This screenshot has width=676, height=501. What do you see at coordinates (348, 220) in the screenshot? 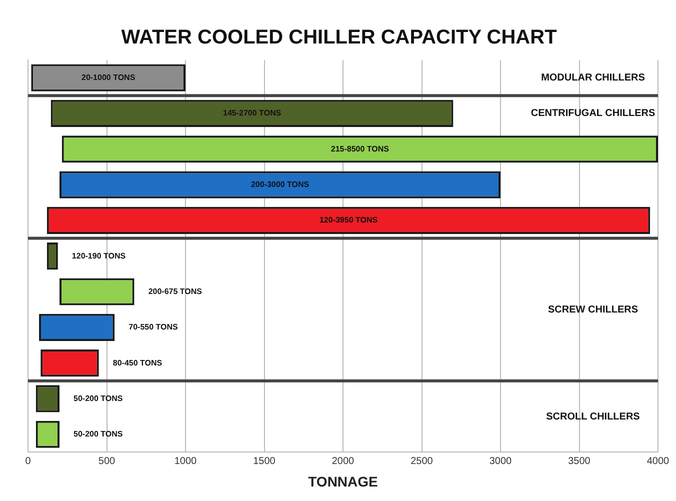
I see `data-label: 120-3950 TONS` at bounding box center [348, 220].